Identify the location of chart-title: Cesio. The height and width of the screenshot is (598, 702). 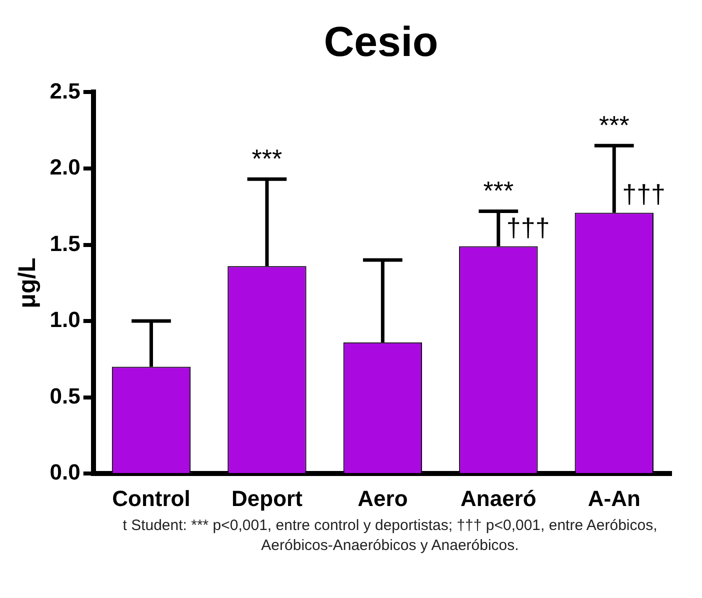
(381, 42).